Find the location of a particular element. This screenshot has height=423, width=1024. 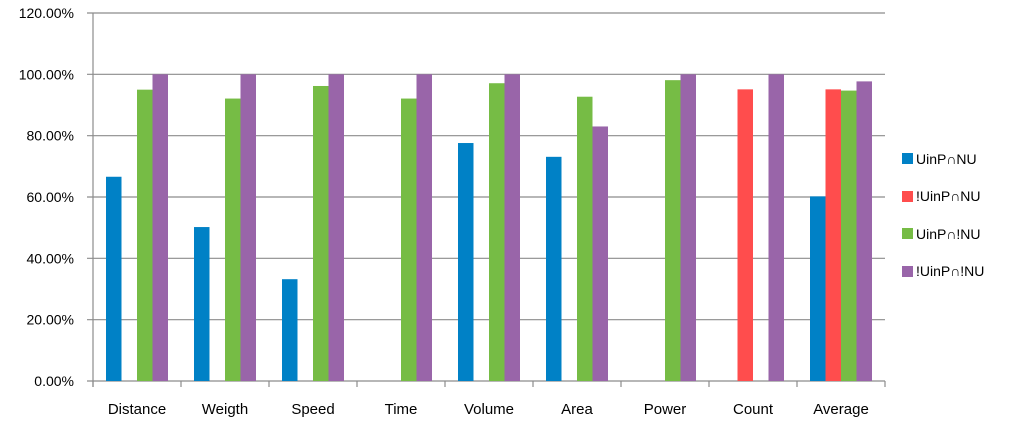

legend-label: UinP∩!NU is located at coordinates (948, 233).